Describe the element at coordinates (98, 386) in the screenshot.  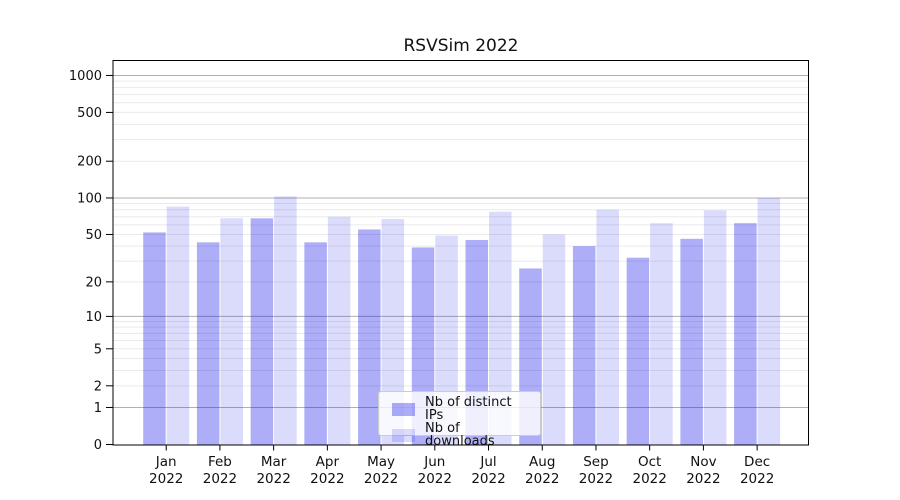
I see `y-tick-label: 2` at that location.